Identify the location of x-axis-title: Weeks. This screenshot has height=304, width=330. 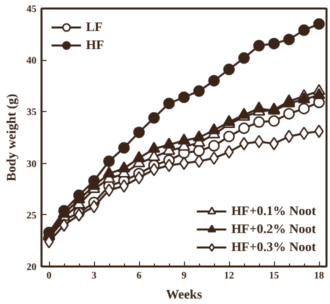
(184, 294).